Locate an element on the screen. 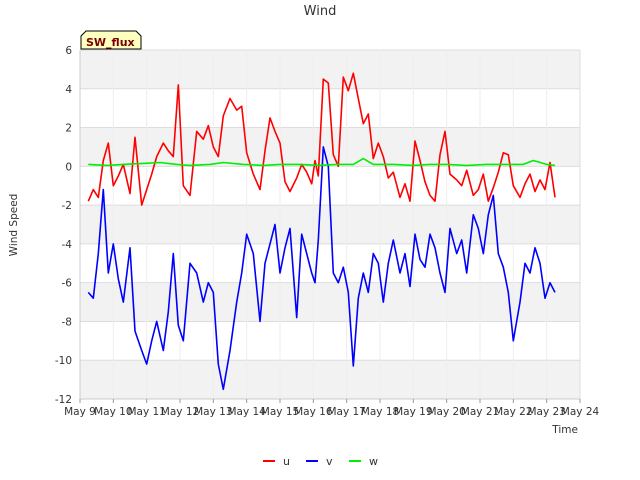  y-tick-label: -8 is located at coordinates (67, 322).